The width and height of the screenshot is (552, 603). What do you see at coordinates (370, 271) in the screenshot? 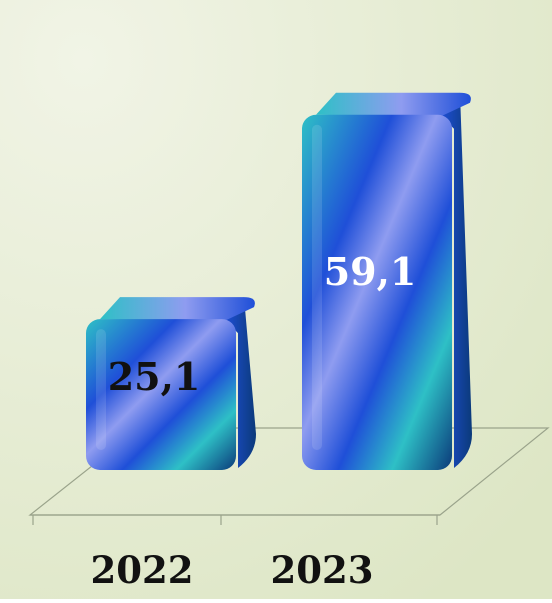
I see `bar-value-label: 59,1` at bounding box center [370, 271].